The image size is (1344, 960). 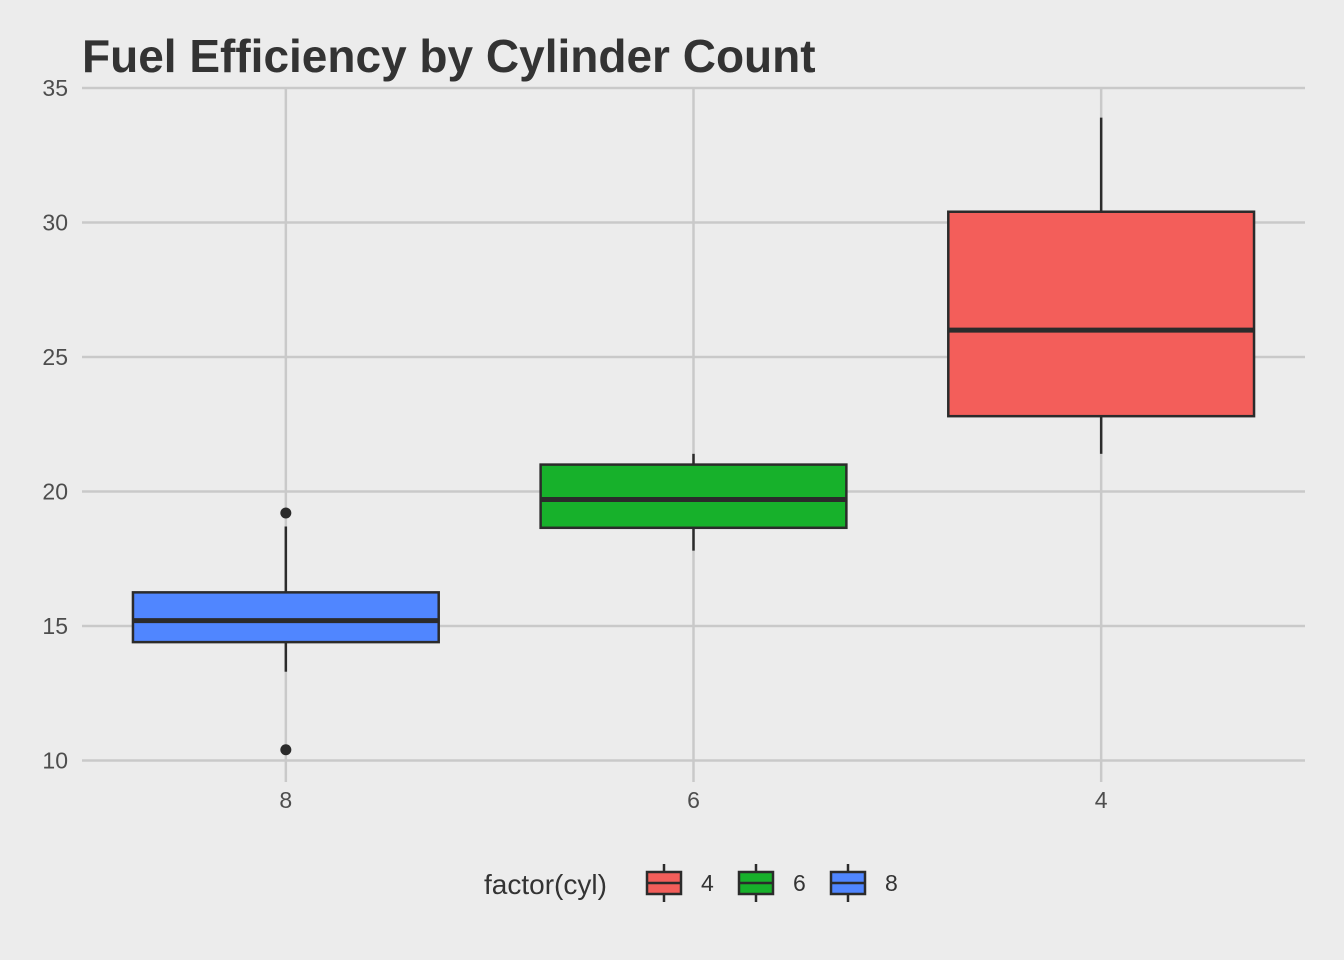 What do you see at coordinates (693, 800) in the screenshot?
I see `x-tick-label: 6` at bounding box center [693, 800].